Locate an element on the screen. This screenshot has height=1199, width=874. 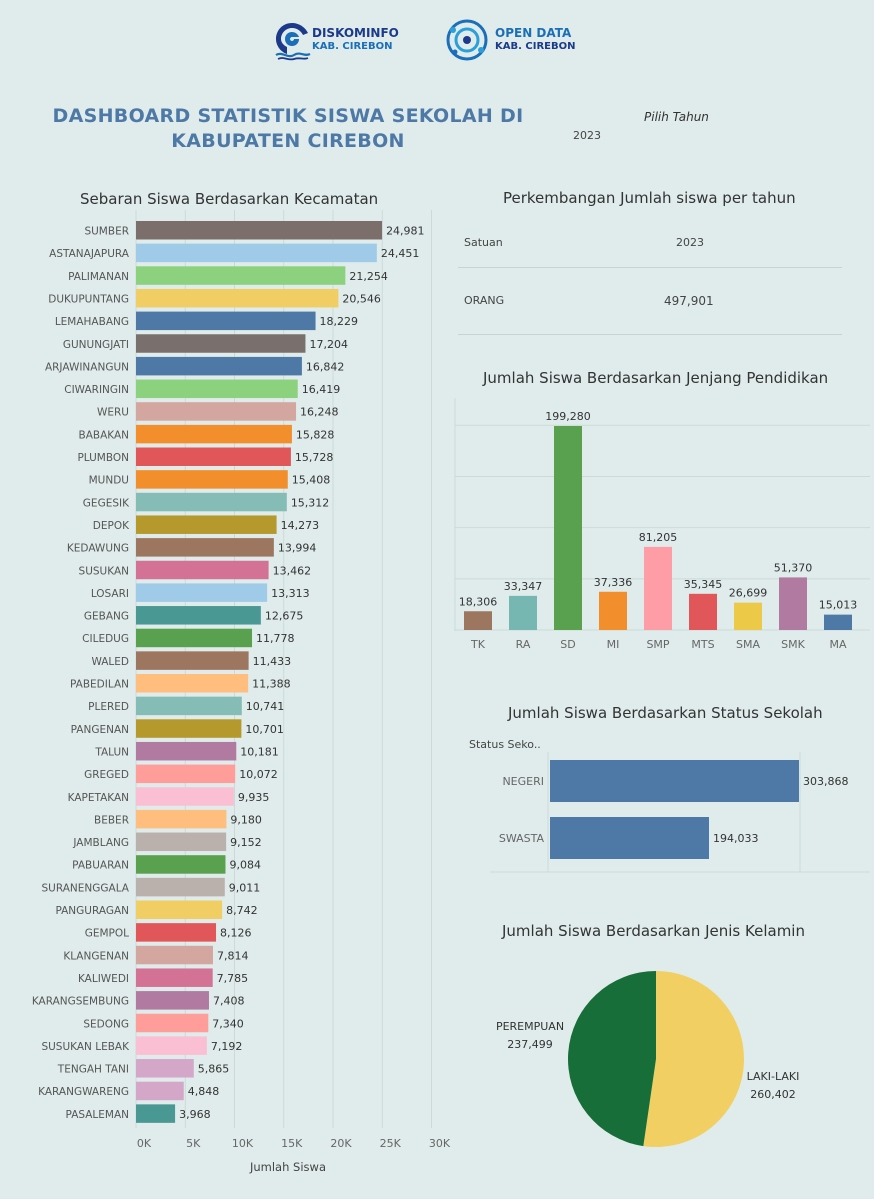
kecamatan-value-label: 20,546 is located at coordinates (361, 298).